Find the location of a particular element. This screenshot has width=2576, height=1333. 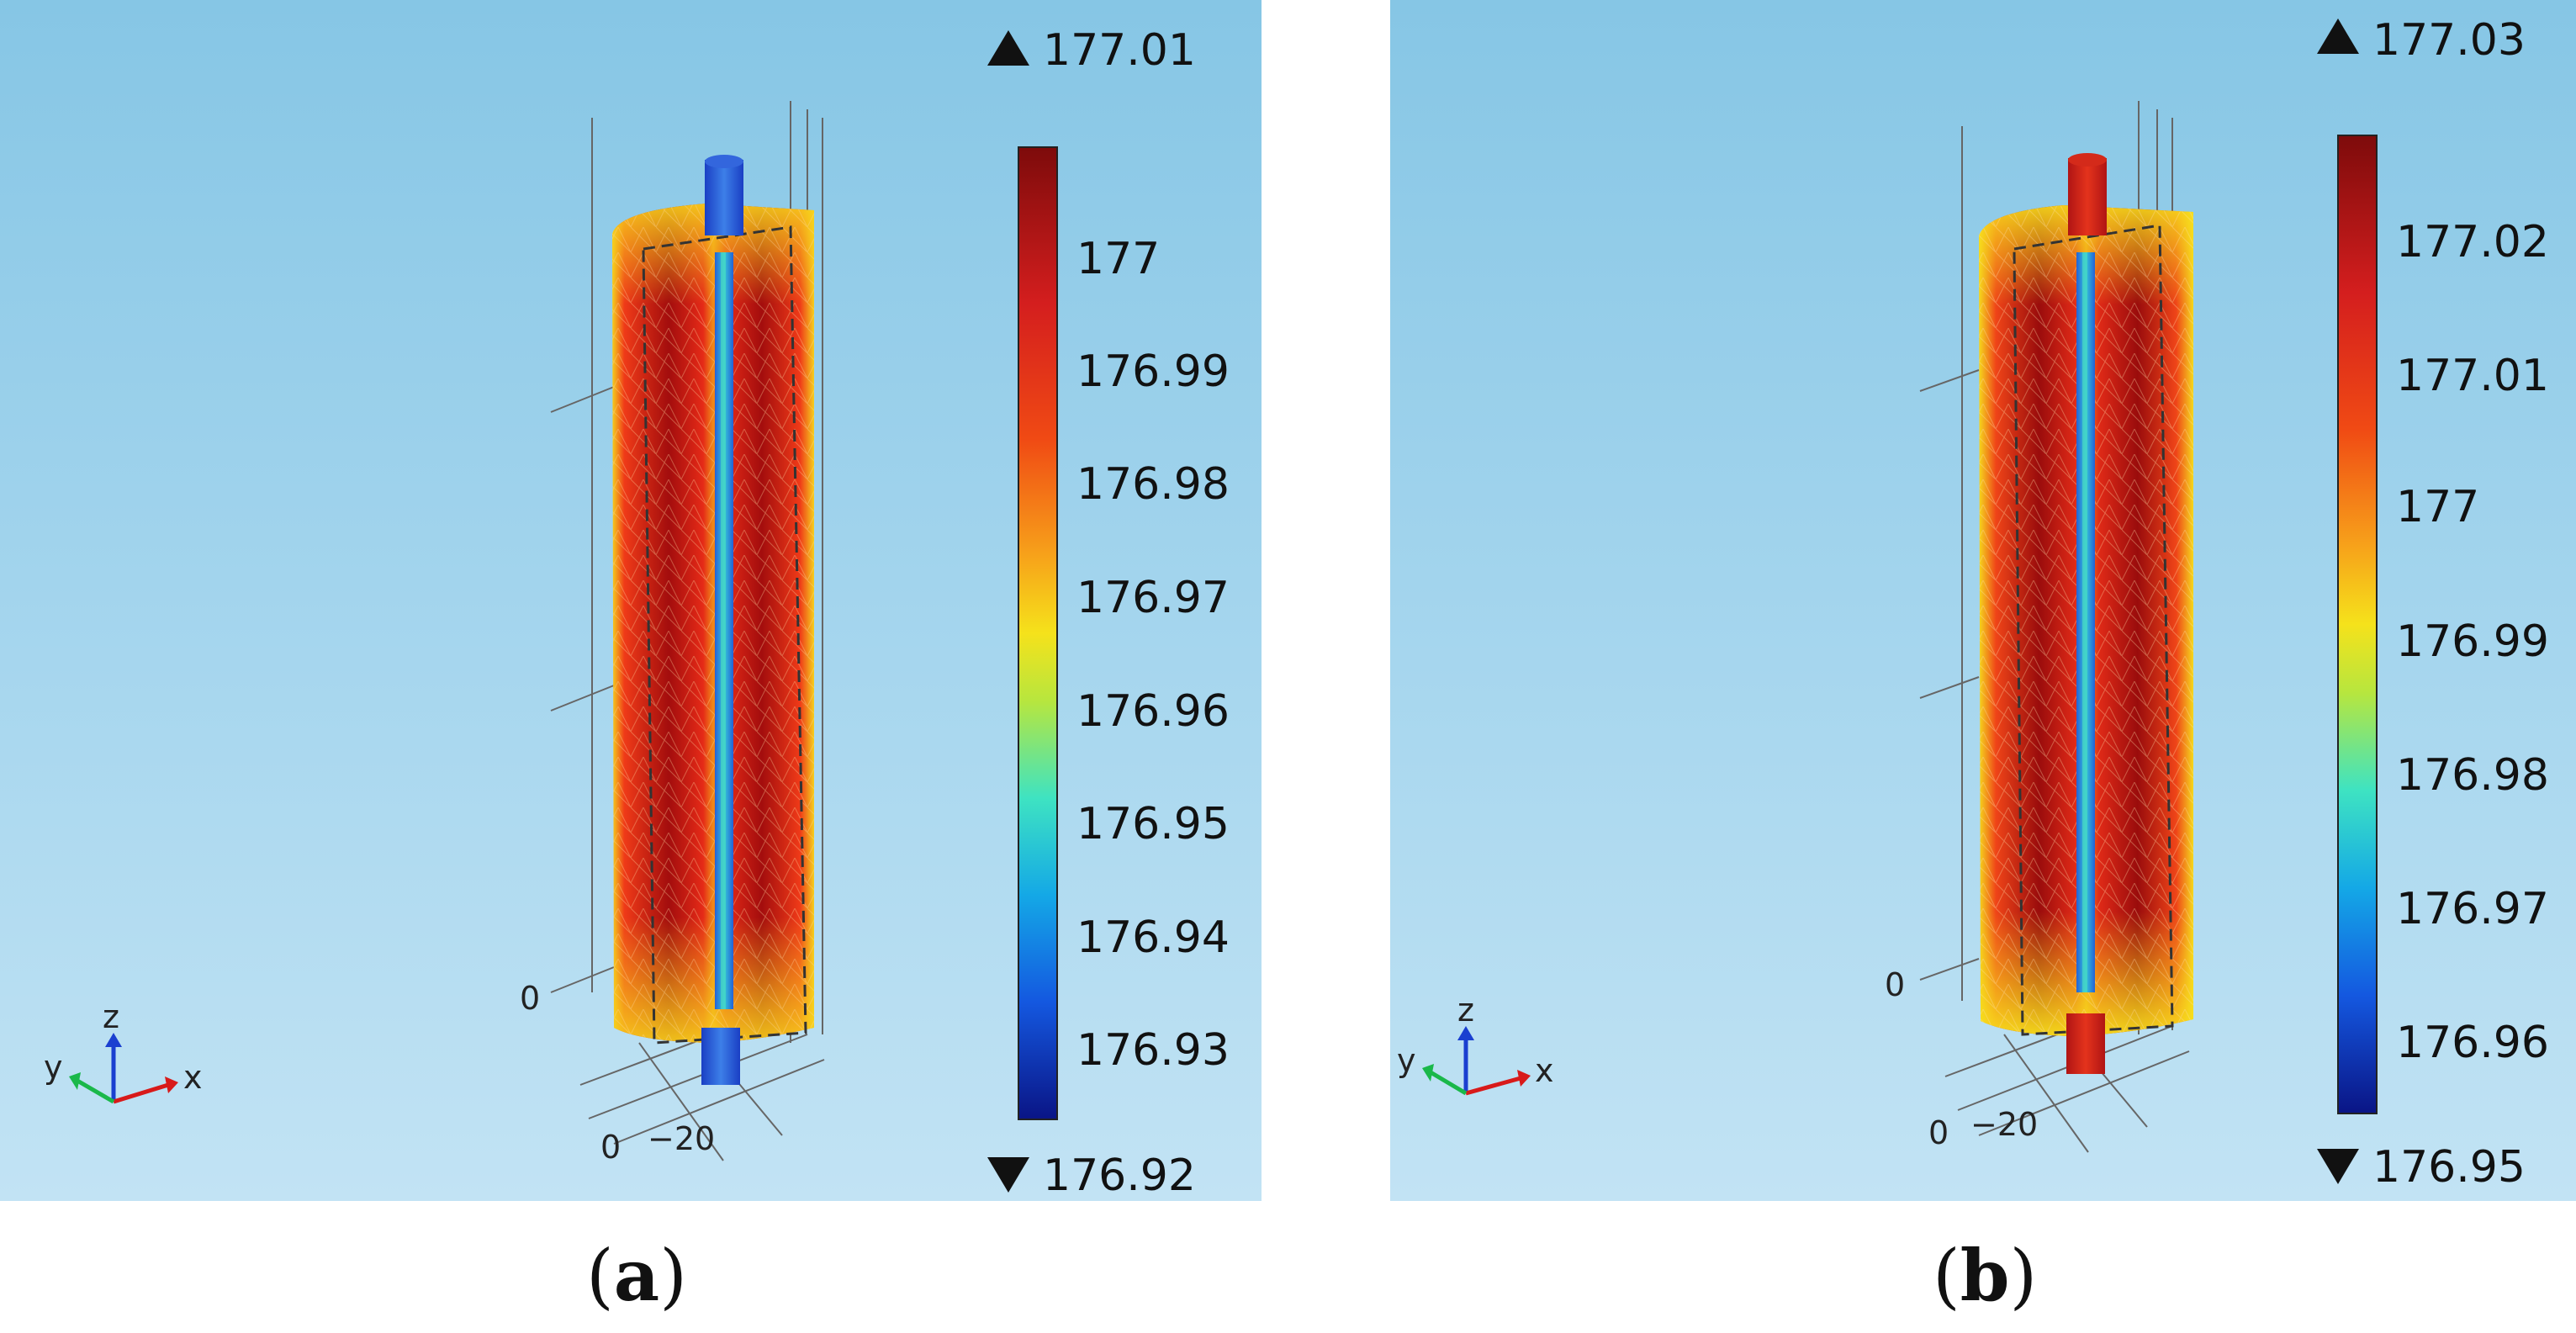

caption-b: (b) is located at coordinates (1985, 1275).